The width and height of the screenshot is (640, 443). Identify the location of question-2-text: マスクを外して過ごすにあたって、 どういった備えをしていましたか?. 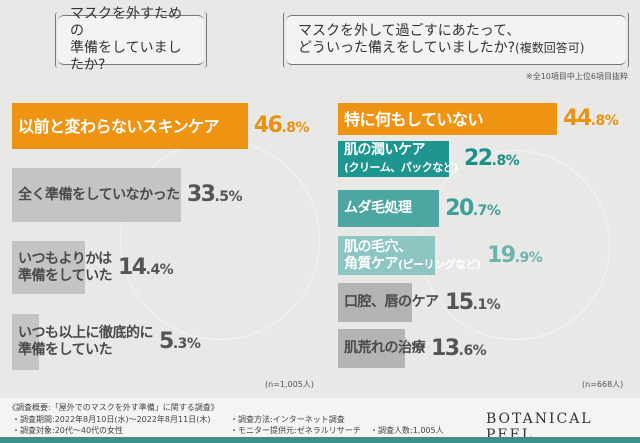
(409, 39).